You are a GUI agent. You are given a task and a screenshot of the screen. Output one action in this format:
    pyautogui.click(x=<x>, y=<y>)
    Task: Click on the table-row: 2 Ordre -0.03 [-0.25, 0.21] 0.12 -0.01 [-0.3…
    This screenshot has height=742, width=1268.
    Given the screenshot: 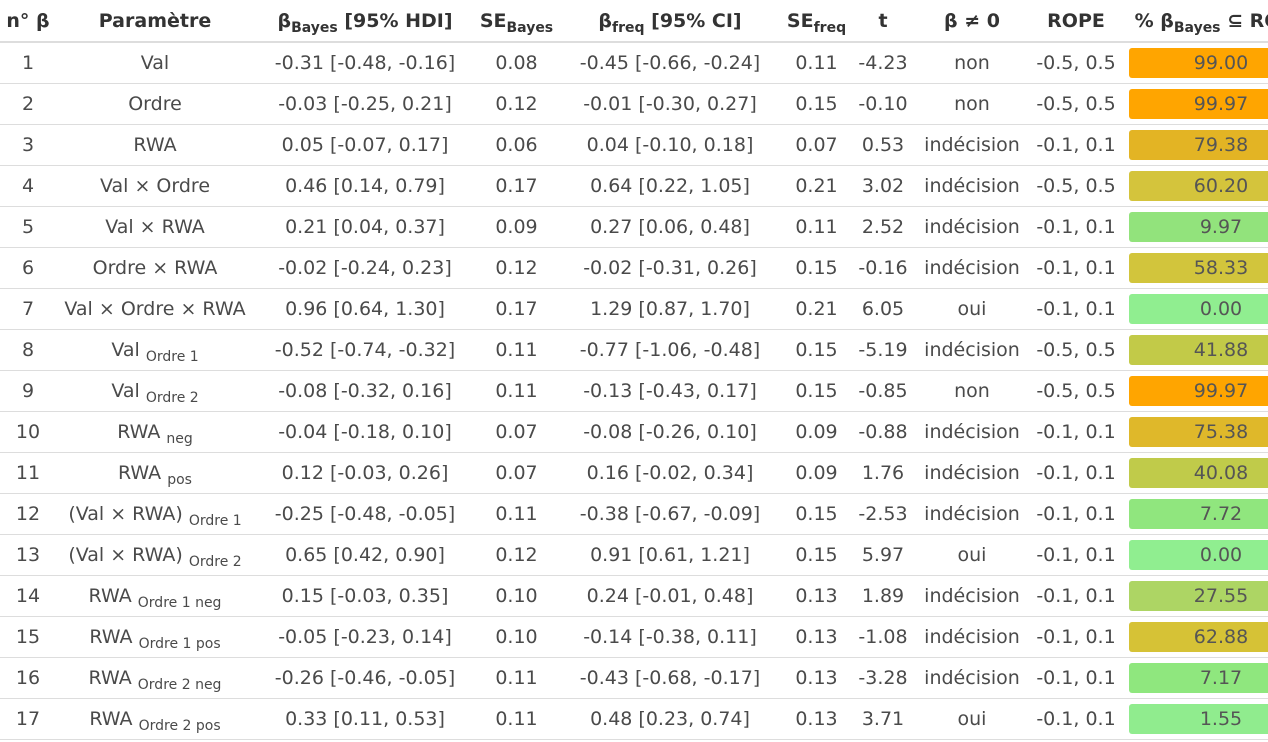 What is the action you would take?
    pyautogui.click(x=634, y=104)
    